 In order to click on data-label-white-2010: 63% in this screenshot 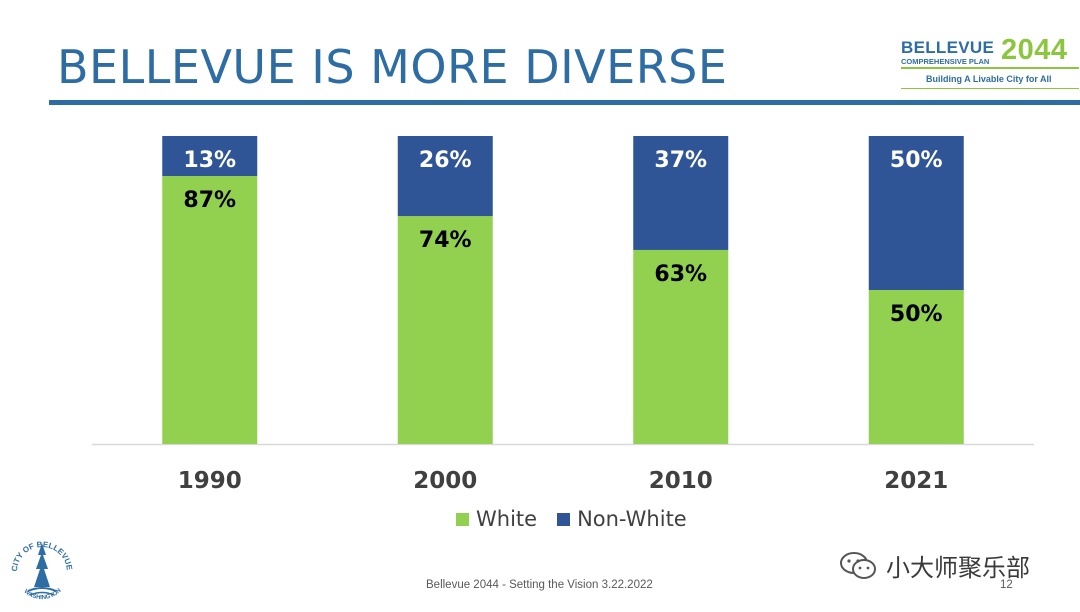, I will do `click(680, 274)`.